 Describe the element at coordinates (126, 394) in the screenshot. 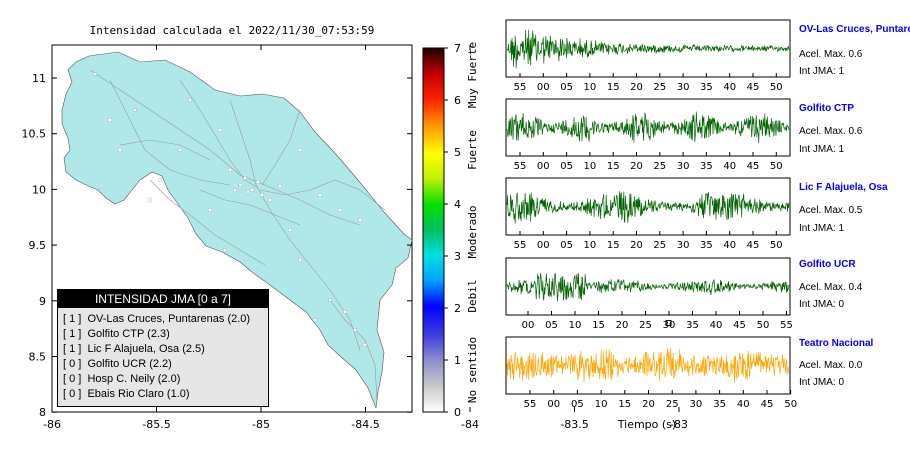

I see `legend-row-text: [ 0 ] Ebais Rio Claro (1.0)` at that location.